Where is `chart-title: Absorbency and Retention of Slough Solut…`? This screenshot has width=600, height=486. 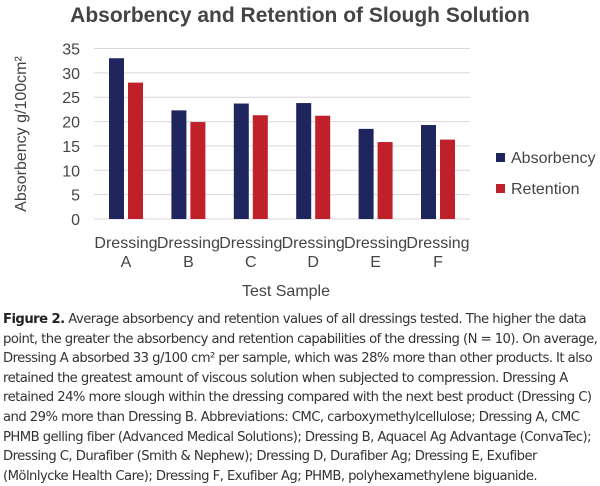
chart-title: Absorbency and Retention of Slough Solut… is located at coordinates (300, 15).